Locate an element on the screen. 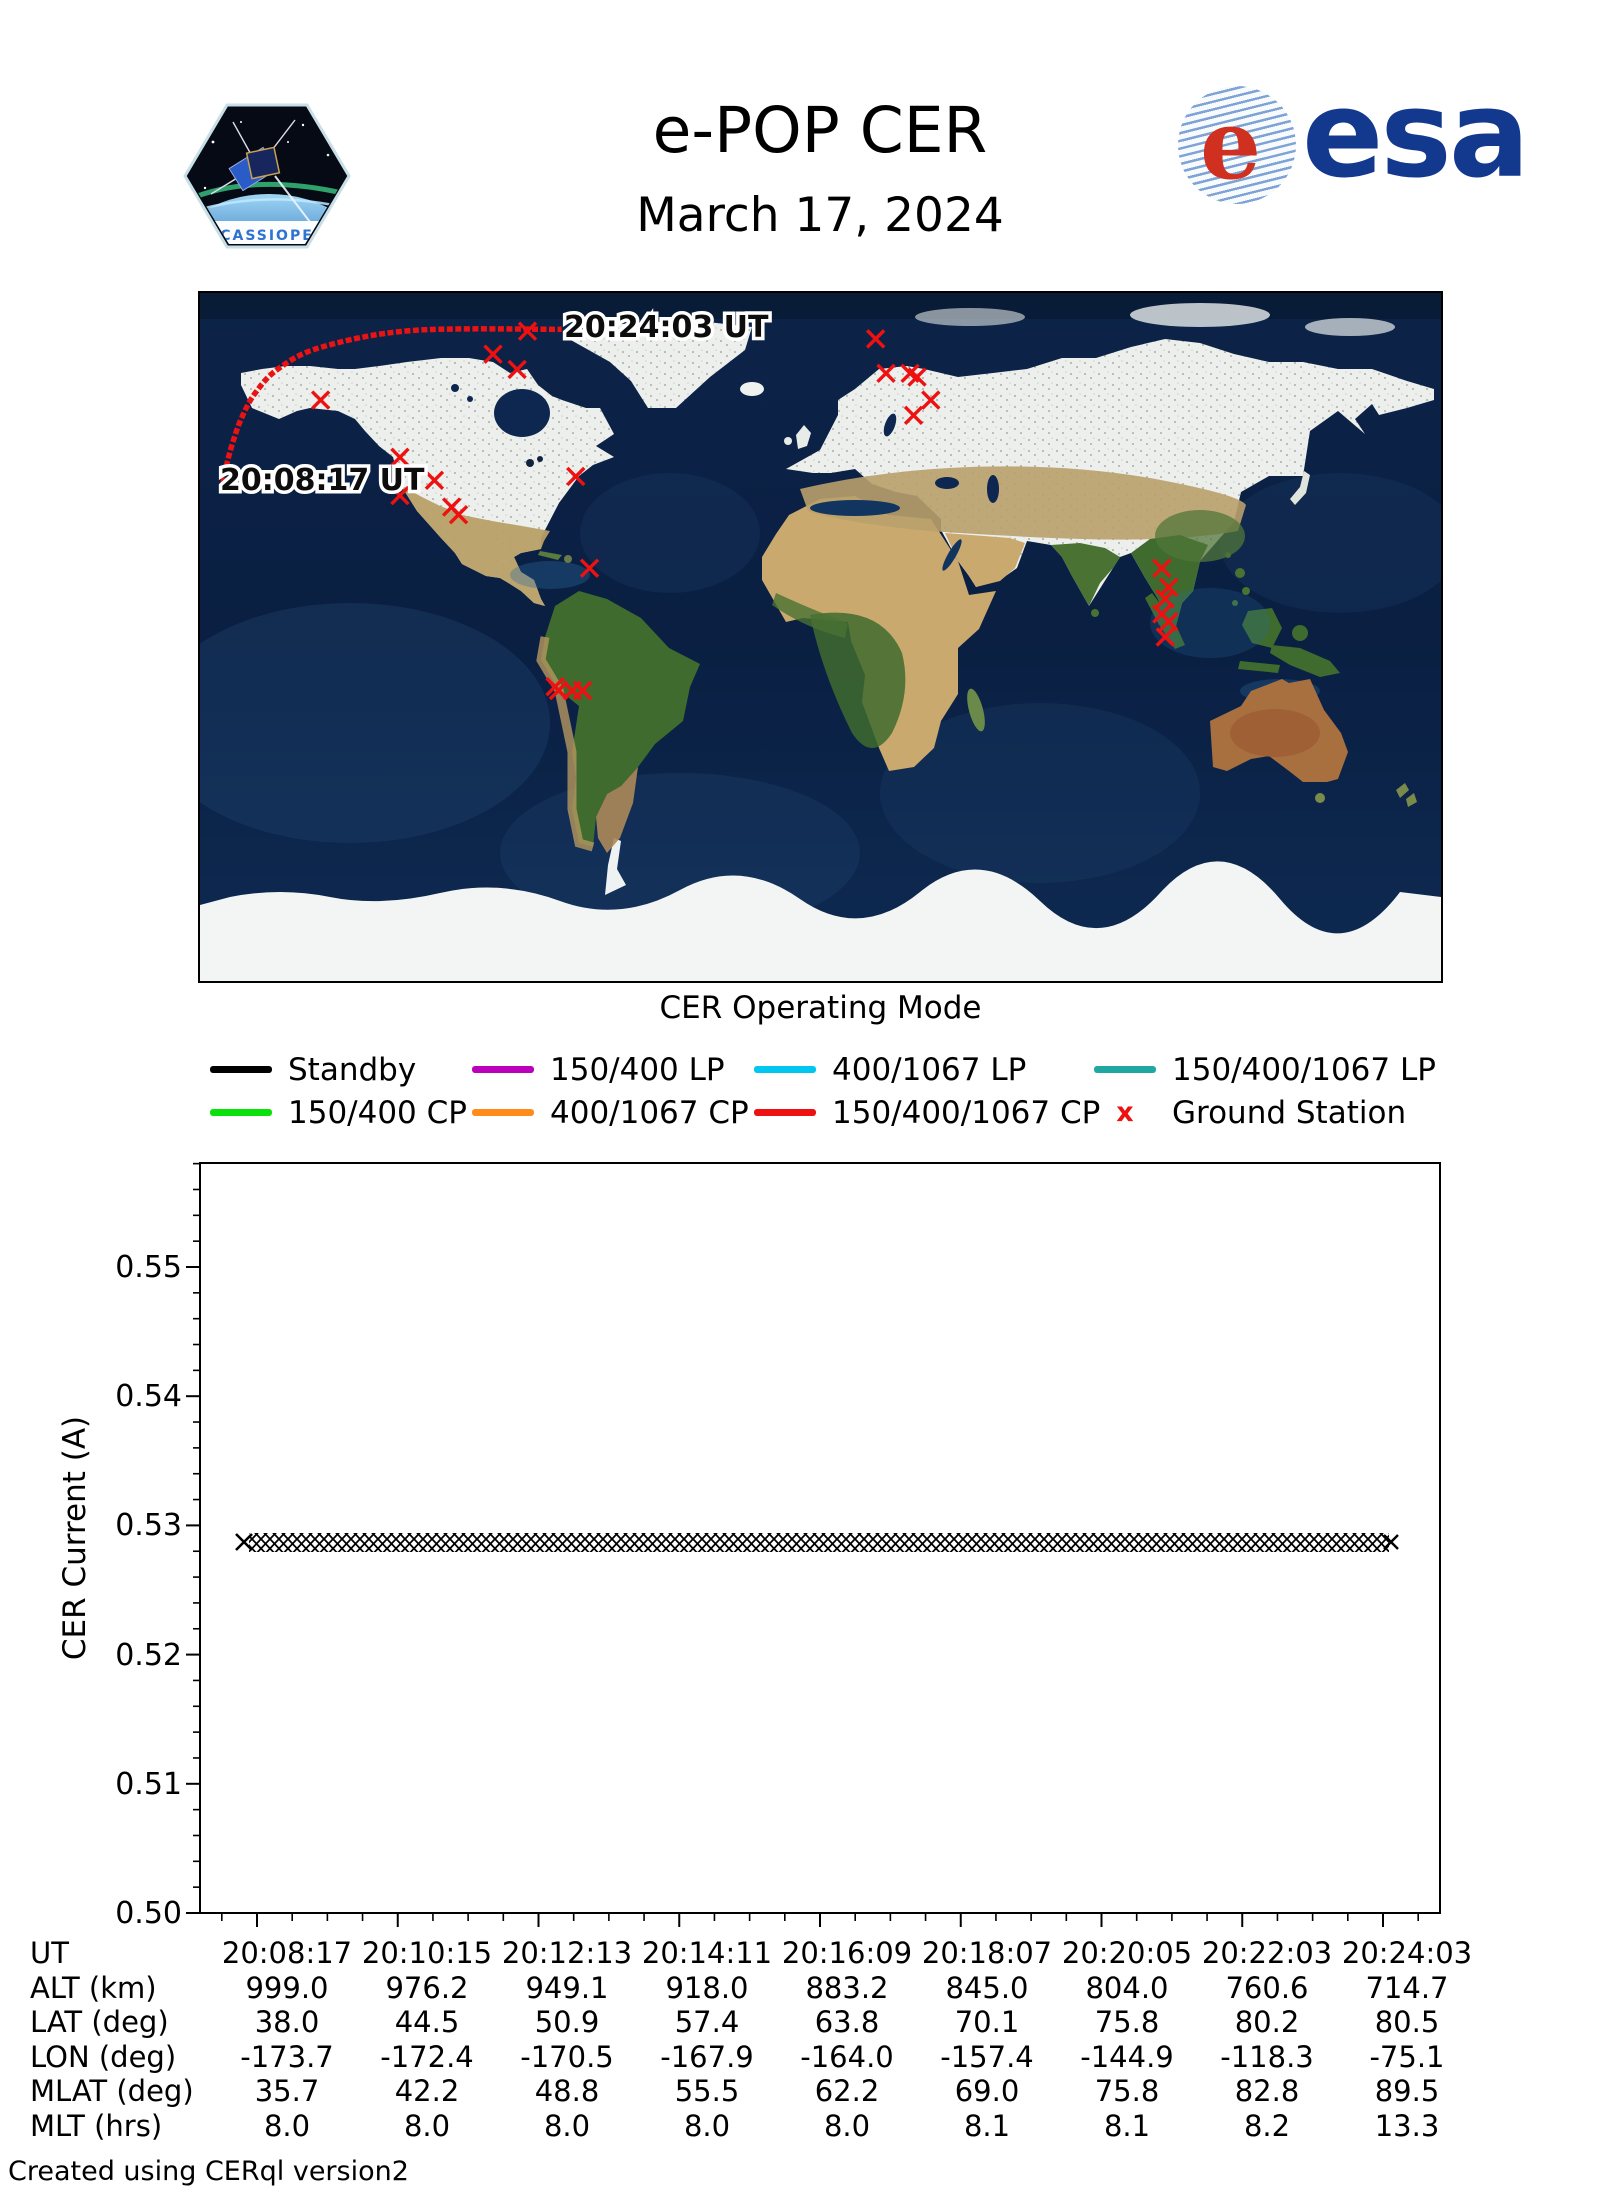  esa-e-glyph: e is located at coordinates (1231, 144).